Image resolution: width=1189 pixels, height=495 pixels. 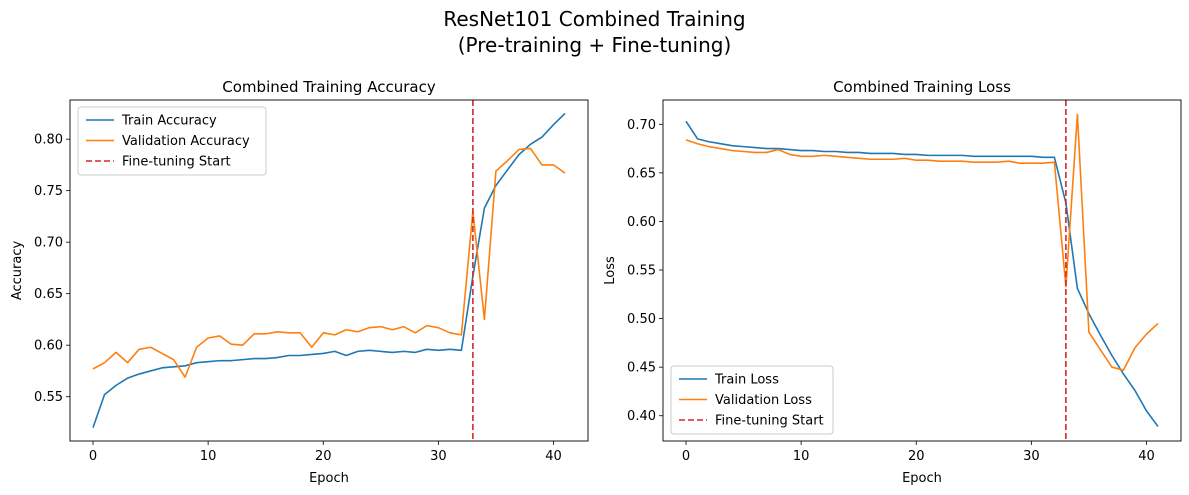 I want to click on y-tick-label: 0.45, so click(x=641, y=368).